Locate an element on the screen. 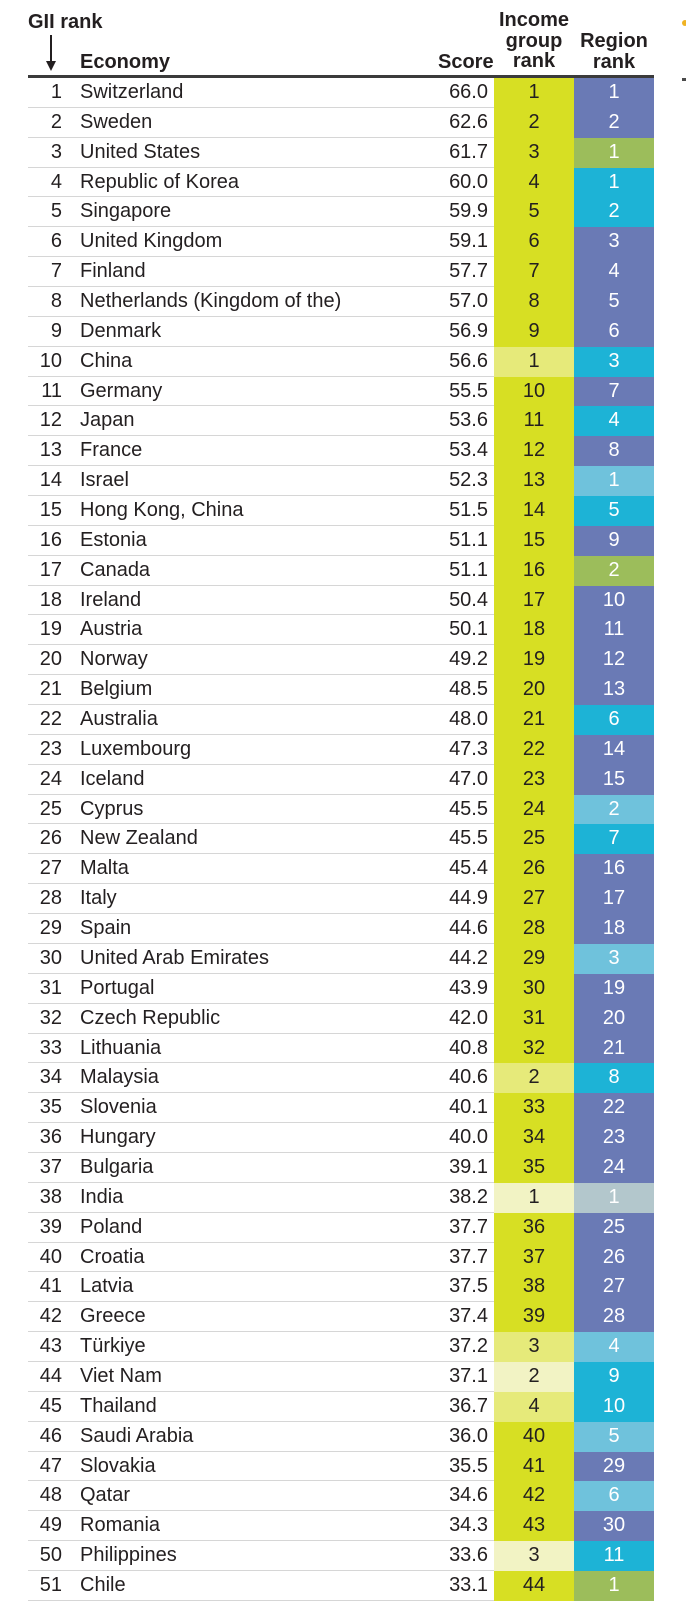 This screenshot has width=686, height=1601. gii-rank-cell: 10 is located at coordinates (50, 360).